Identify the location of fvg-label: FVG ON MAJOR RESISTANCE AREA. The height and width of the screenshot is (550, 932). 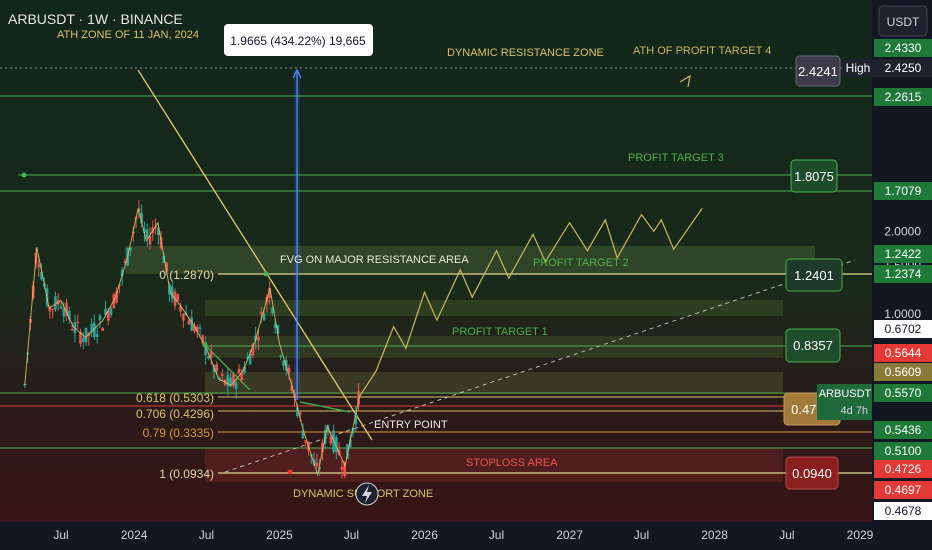
(374, 260).